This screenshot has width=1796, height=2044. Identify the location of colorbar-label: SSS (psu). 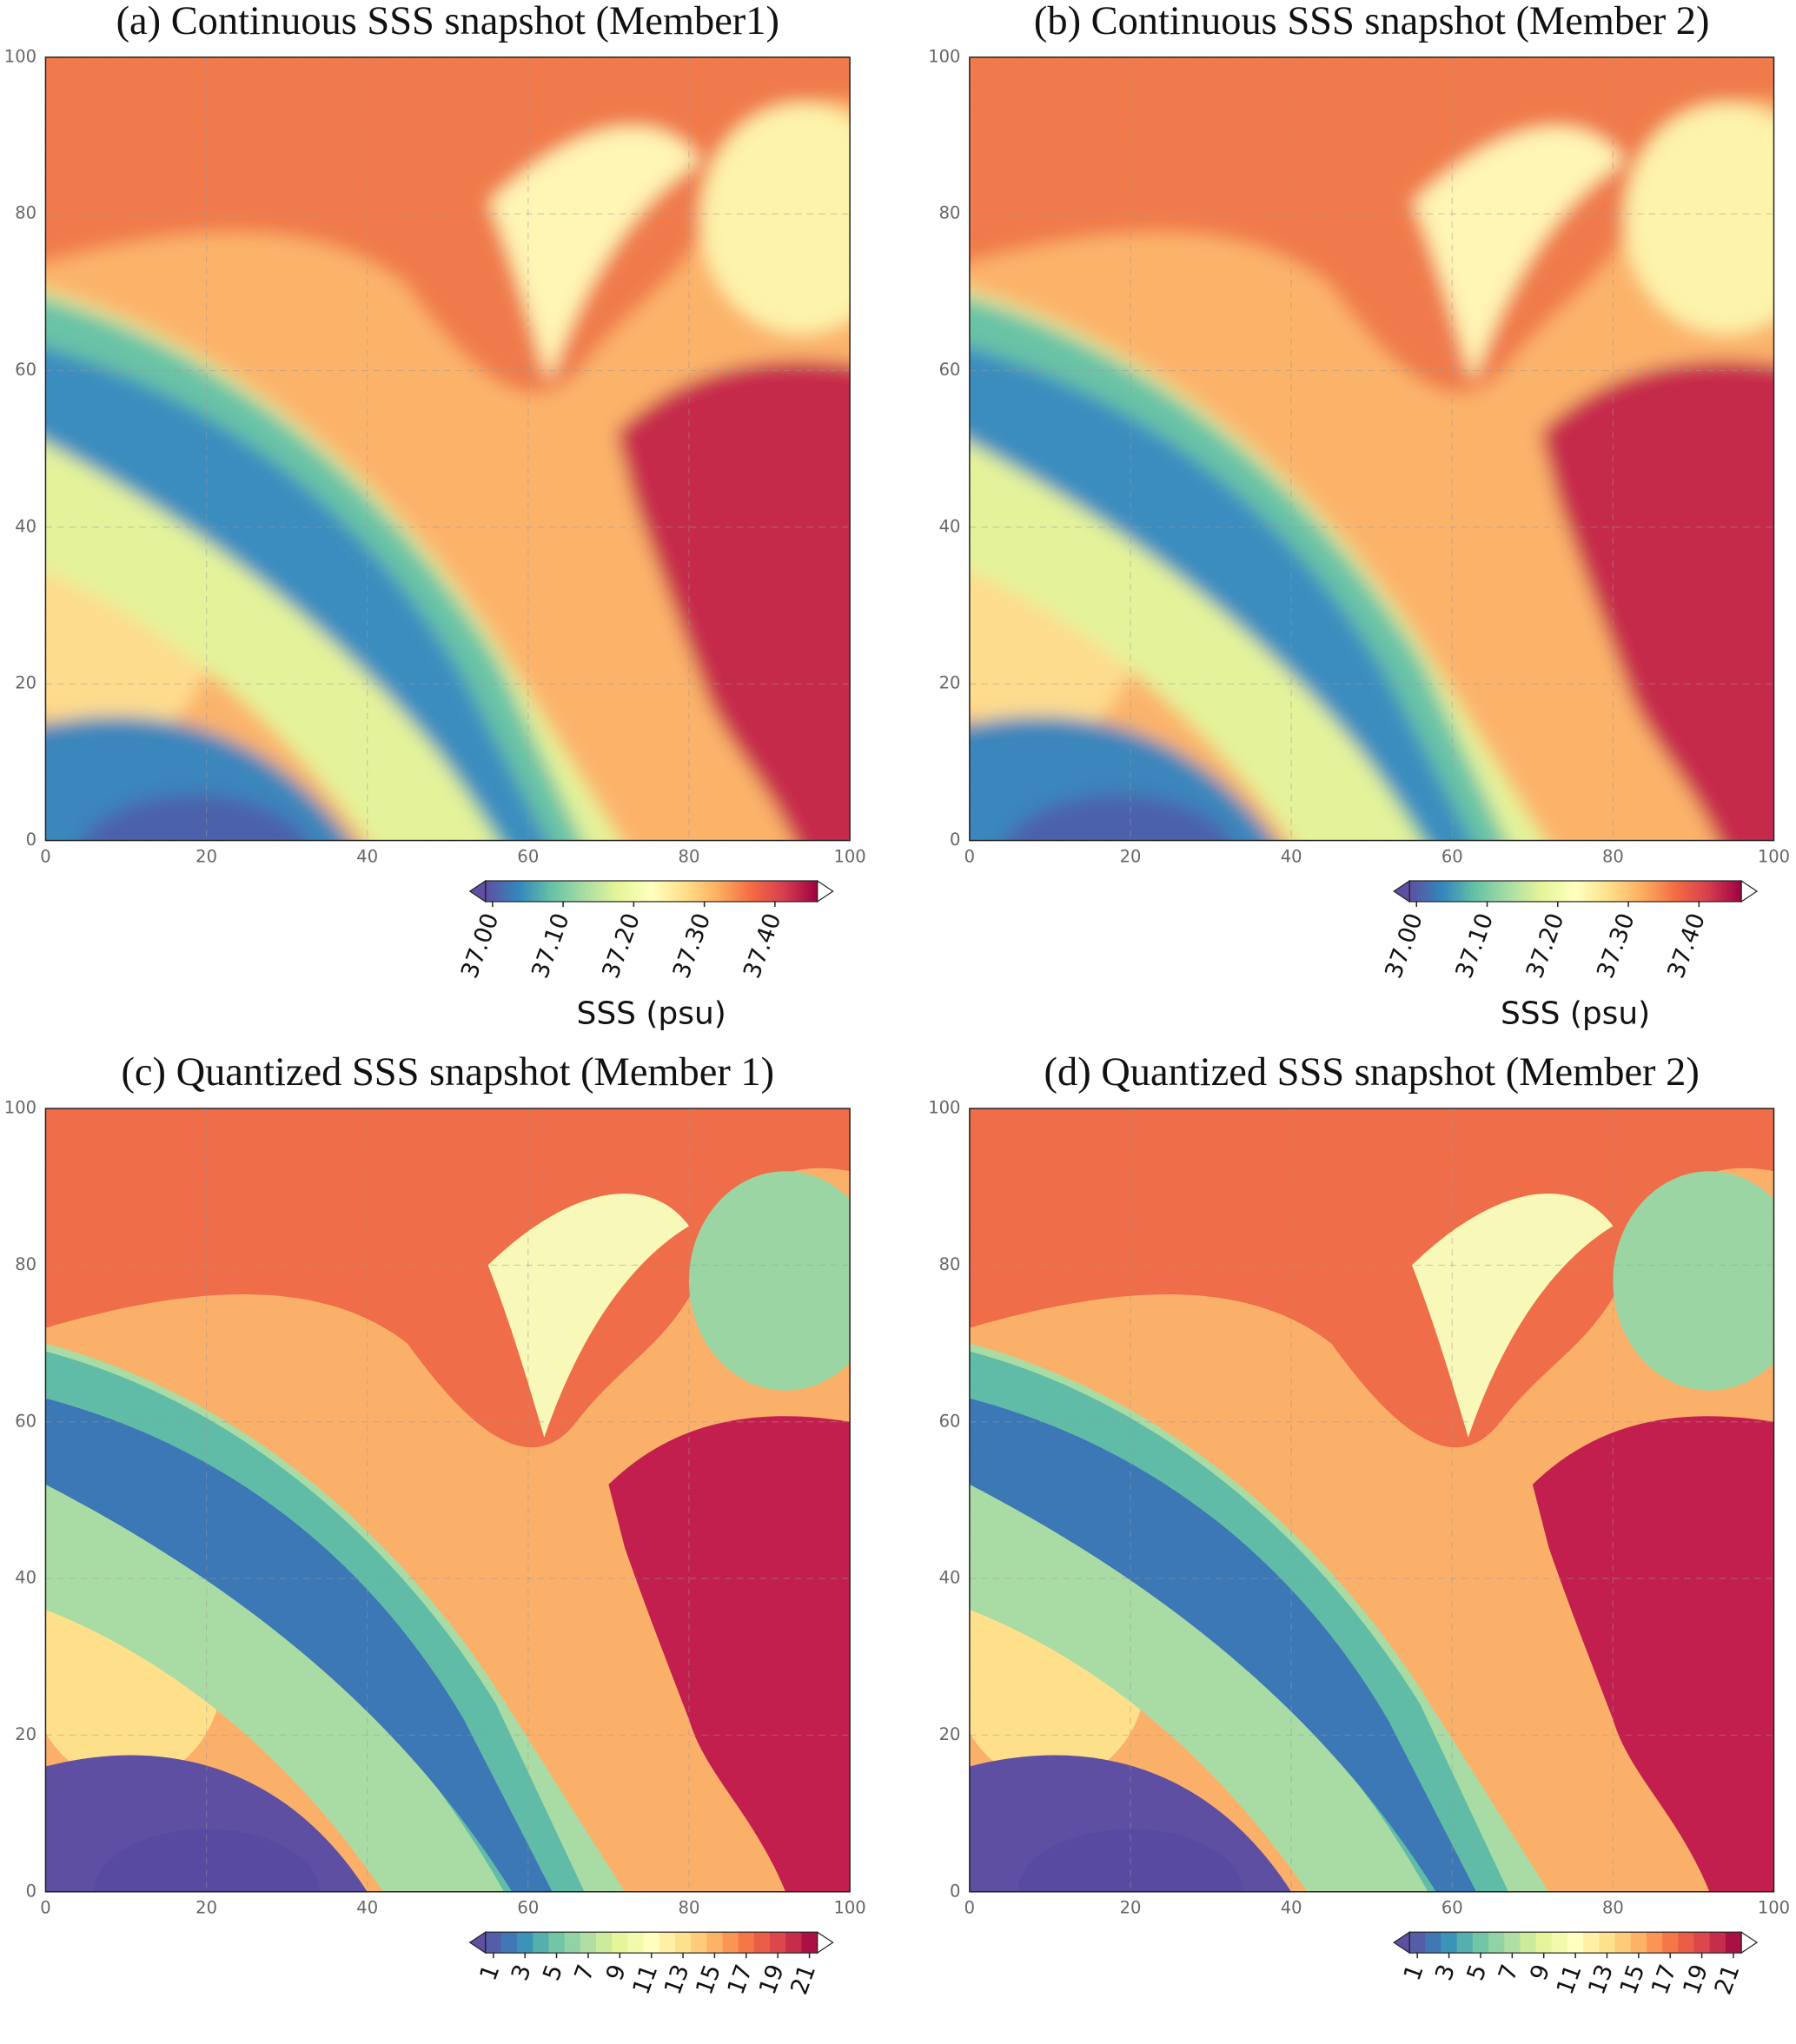
(1575, 1014).